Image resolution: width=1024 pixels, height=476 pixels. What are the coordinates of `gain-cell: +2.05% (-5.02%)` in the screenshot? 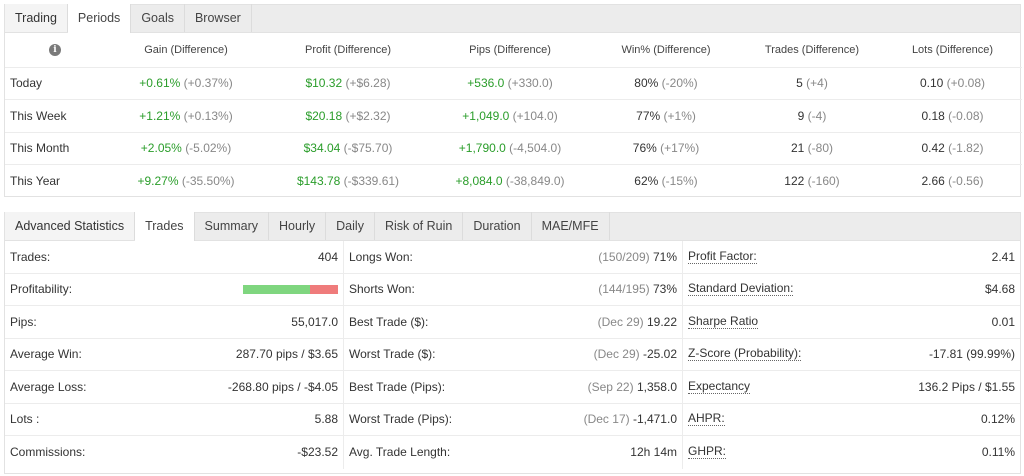 It's located at (186, 148).